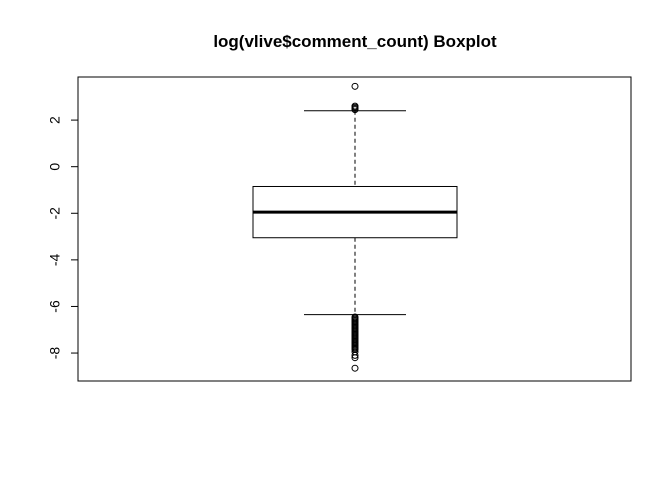 The height and width of the screenshot is (480, 672). Describe the element at coordinates (55, 353) in the screenshot. I see `y-tick-label: -8` at that location.